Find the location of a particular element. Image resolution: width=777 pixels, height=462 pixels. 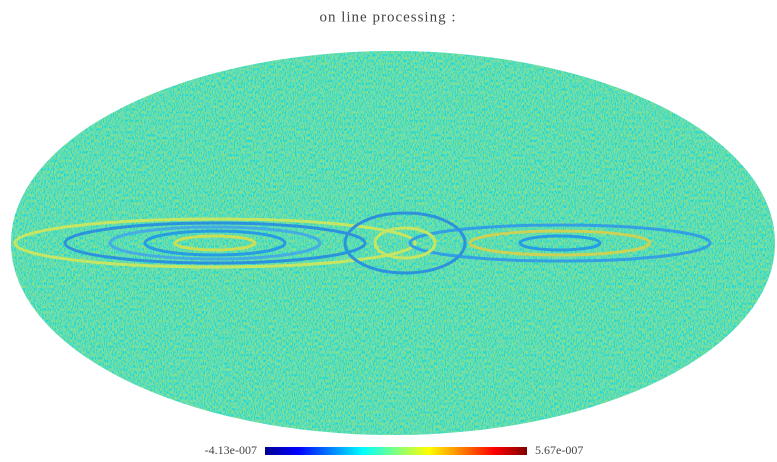

colorbar-max-label: 5.67e-007 is located at coordinates (559, 450).